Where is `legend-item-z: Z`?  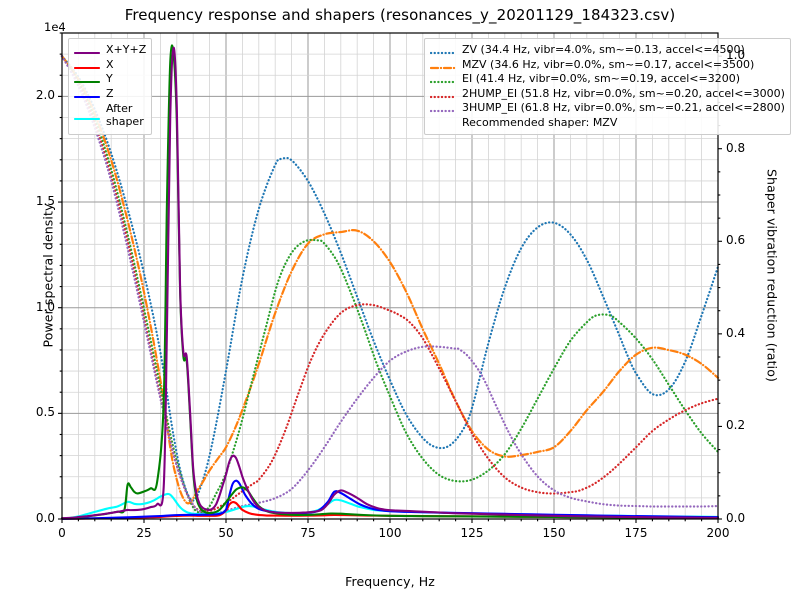 legend-item-z: Z is located at coordinates (109, 94).